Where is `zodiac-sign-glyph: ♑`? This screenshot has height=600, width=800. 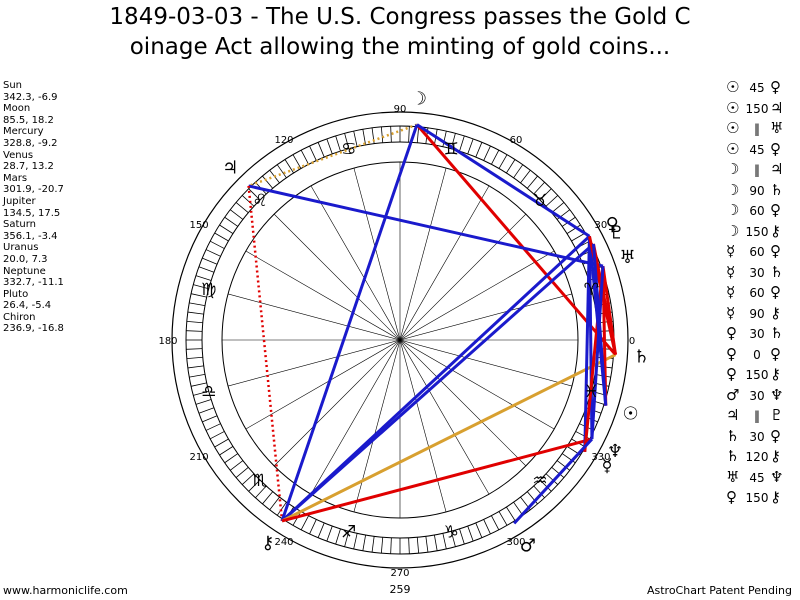 zodiac-sign-glyph: ♑ is located at coordinates (451, 532).